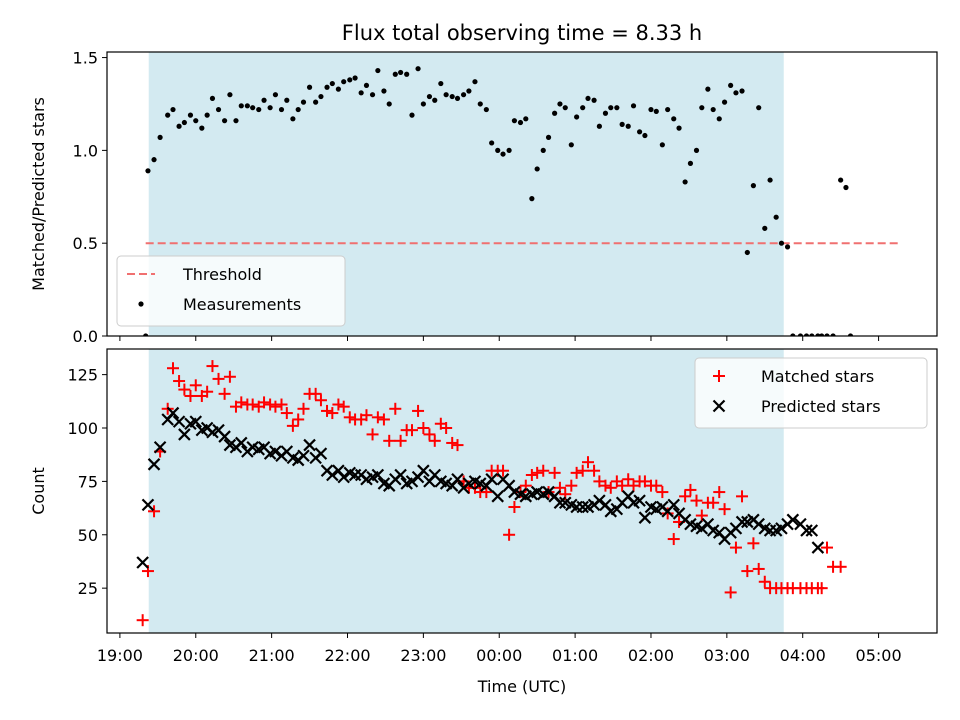 This screenshot has height=720, width=960. I want to click on y-tick-label: 25, so click(88, 588).